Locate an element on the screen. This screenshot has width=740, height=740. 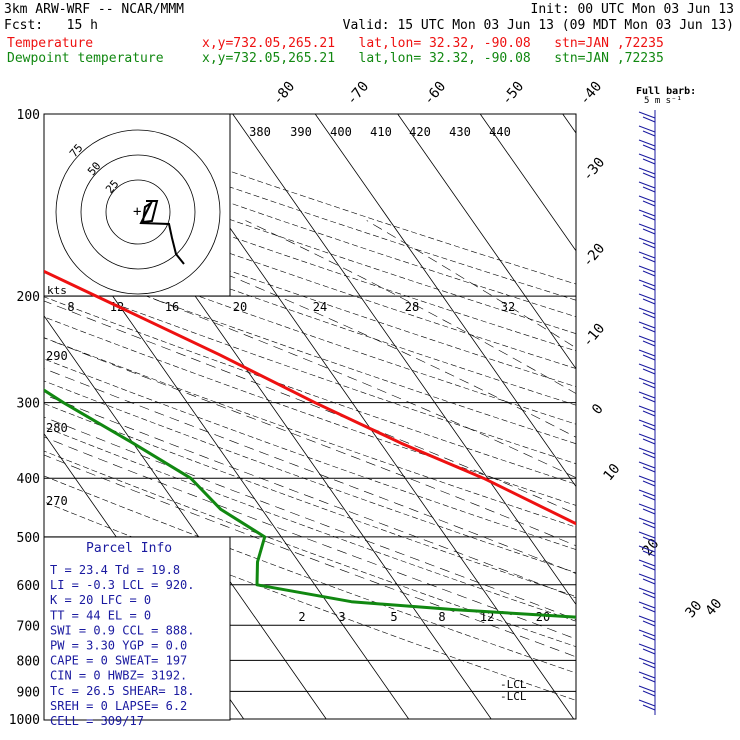
theta-label: 380 is located at coordinates (260, 132).